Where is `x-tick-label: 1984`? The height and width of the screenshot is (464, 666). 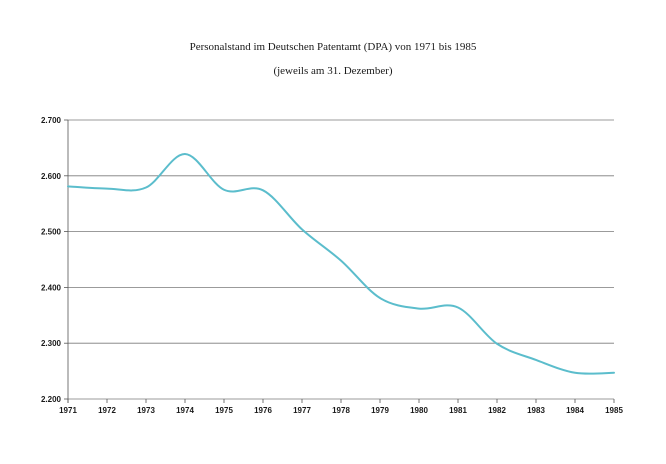 x-tick-label: 1984 is located at coordinates (575, 410).